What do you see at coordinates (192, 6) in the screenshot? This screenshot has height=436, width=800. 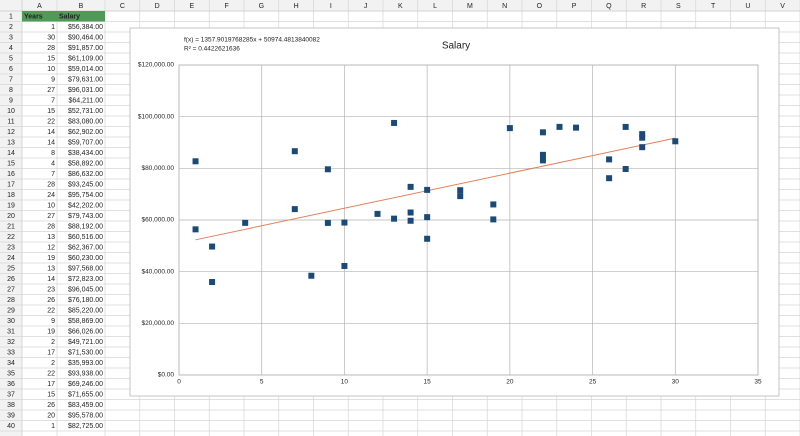 I see `column-header: E` at bounding box center [192, 6].